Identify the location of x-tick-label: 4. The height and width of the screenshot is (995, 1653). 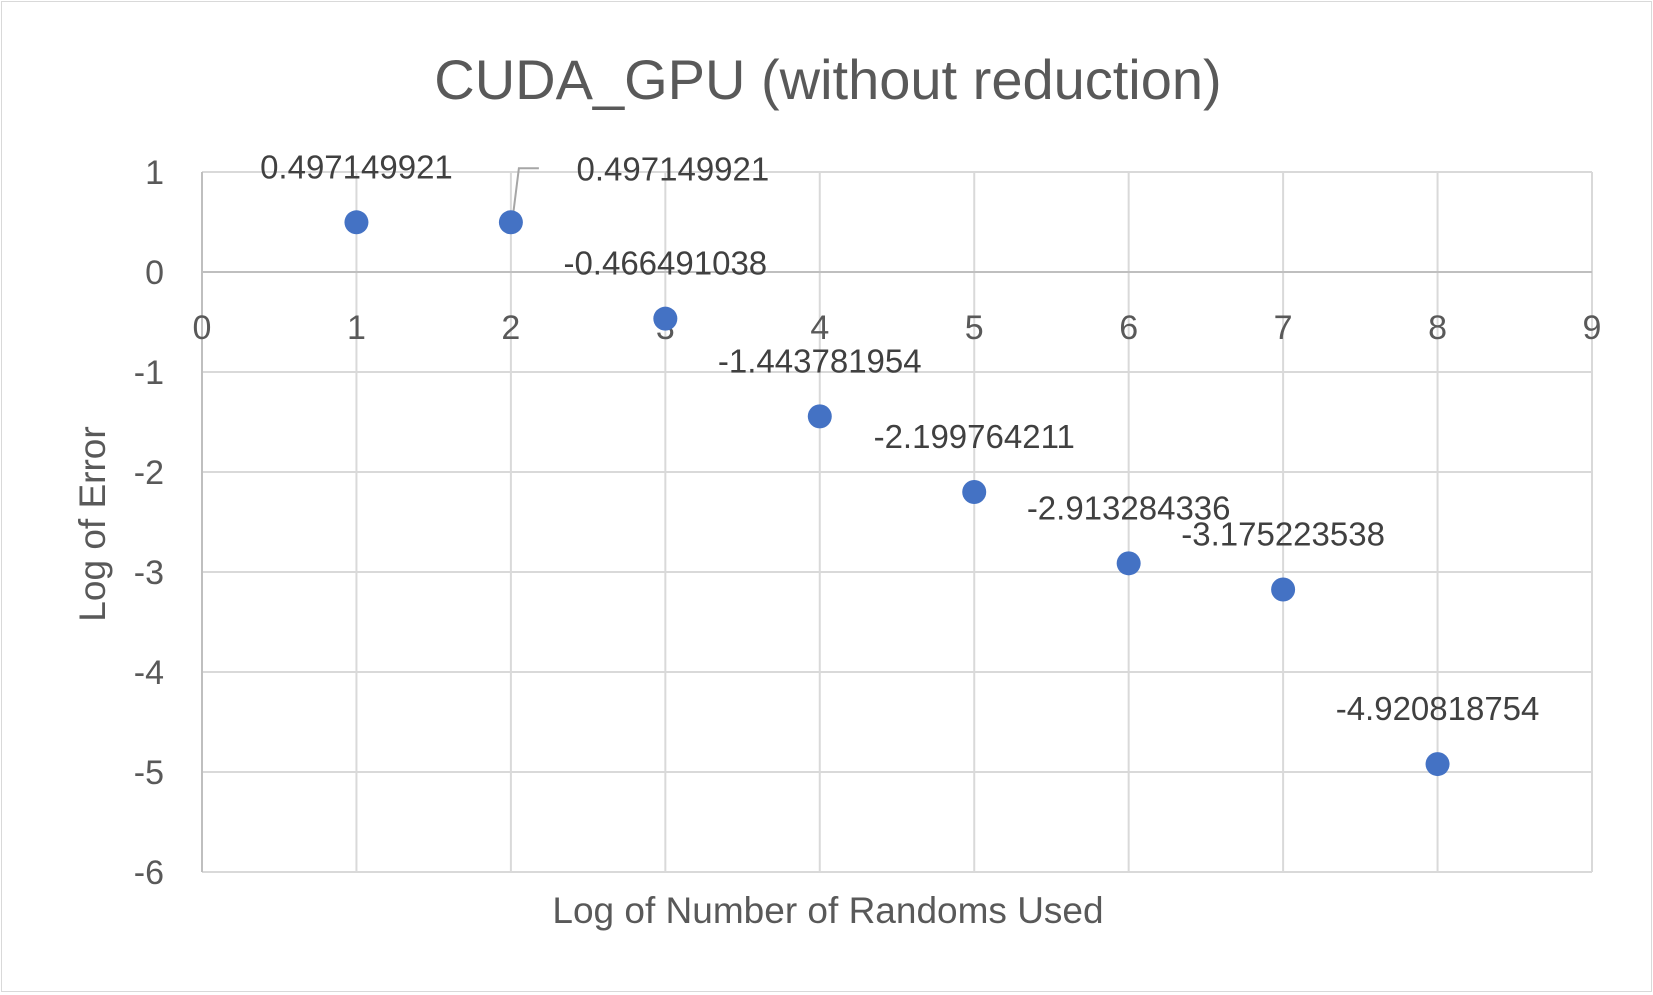
(819, 328).